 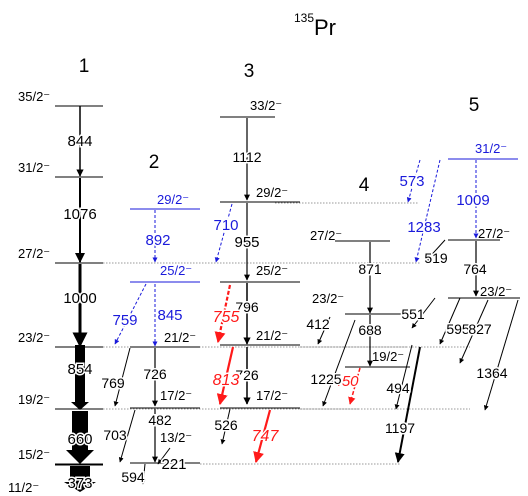 What do you see at coordinates (480, 329) in the screenshot?
I see `gamma-energy-label-827: 827` at bounding box center [480, 329].